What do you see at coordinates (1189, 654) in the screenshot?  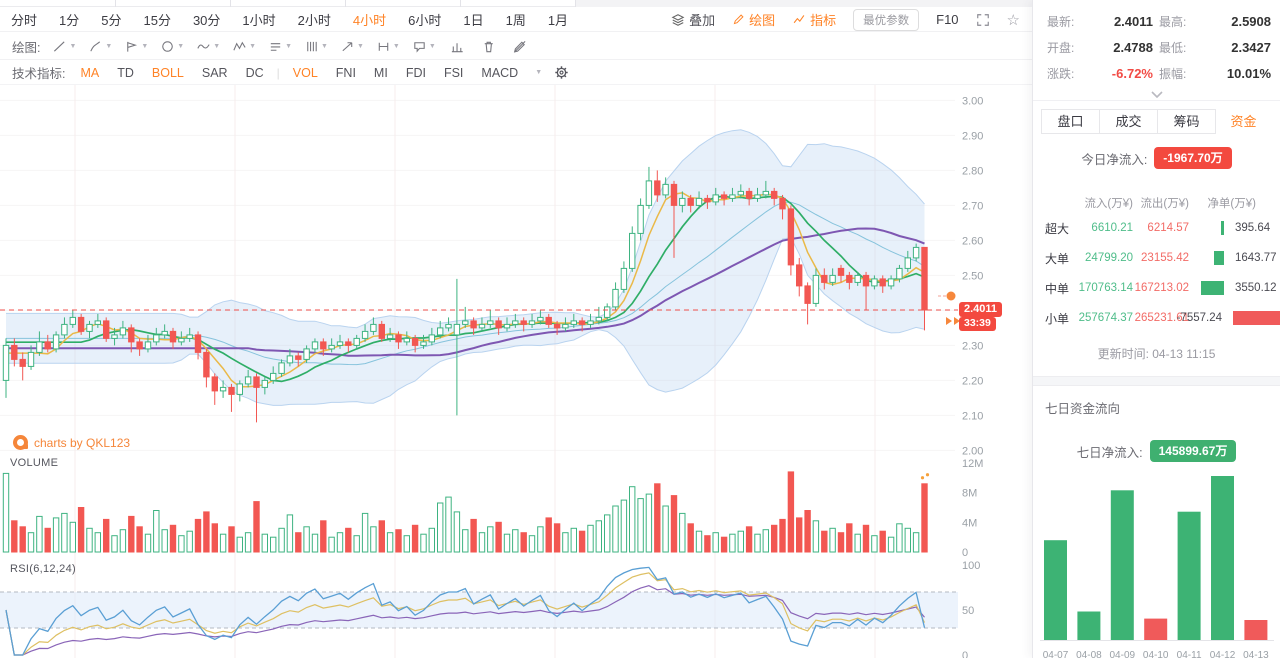 I see `svg-text: 04-11` at bounding box center [1189, 654].